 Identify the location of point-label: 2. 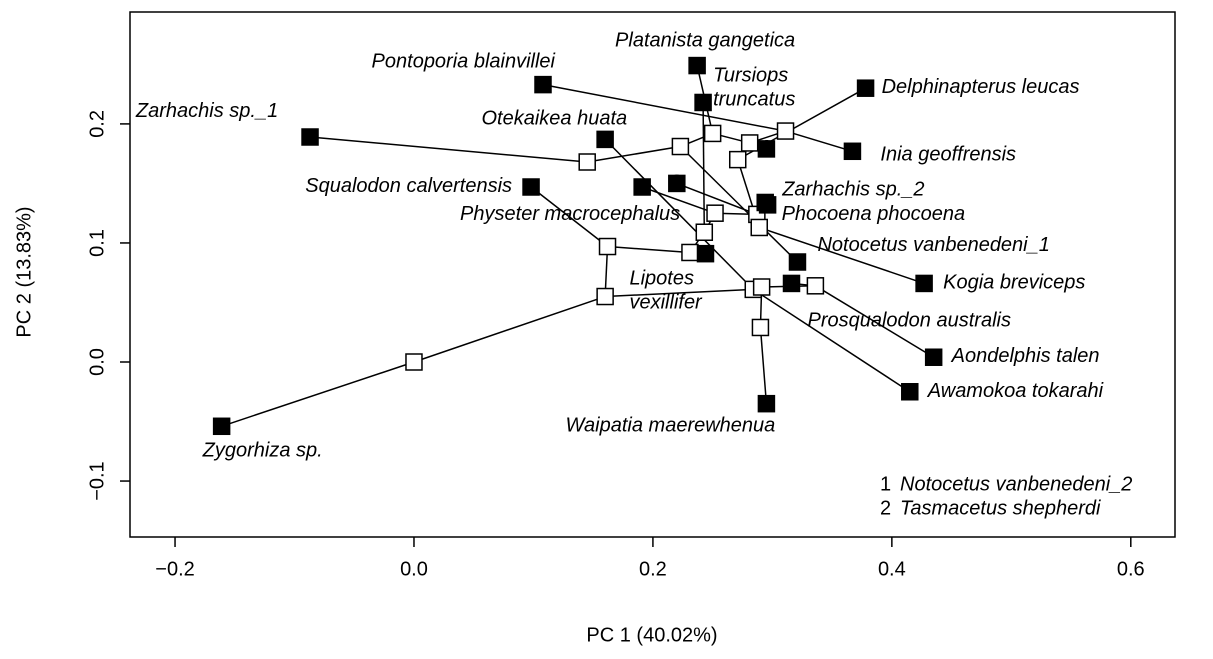
(676, 183).